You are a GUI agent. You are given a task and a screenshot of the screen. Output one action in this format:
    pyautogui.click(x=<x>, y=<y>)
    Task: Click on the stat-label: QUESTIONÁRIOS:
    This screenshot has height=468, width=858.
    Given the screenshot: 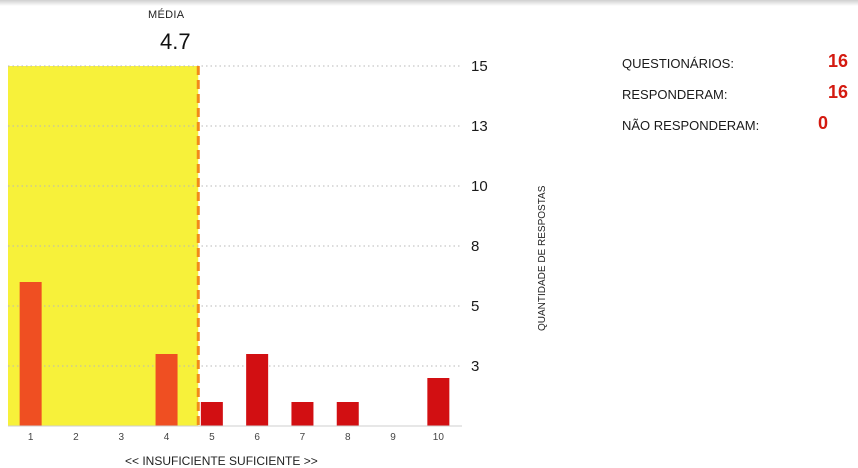 What is the action you would take?
    pyautogui.click(x=678, y=63)
    